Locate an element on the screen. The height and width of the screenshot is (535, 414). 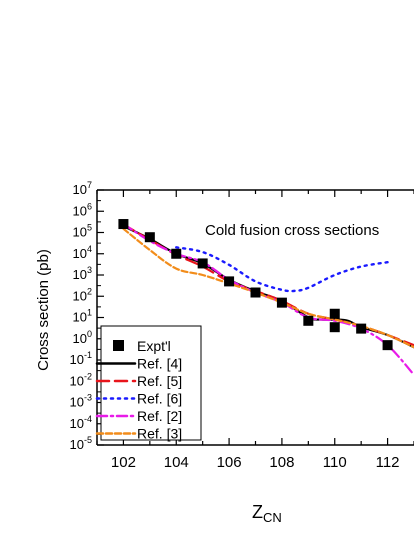
y-tick-label: 10⁻⁵ is located at coordinates (81, 443).